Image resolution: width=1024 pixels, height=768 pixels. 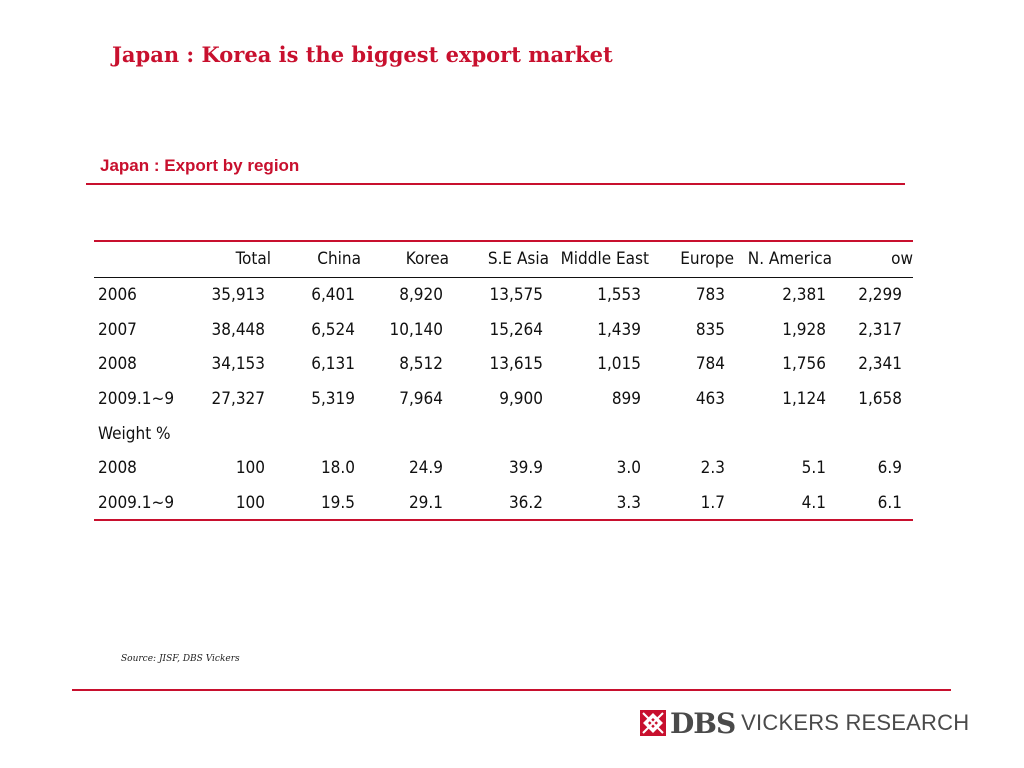 I want to click on footer-divider, so click(x=511, y=690).